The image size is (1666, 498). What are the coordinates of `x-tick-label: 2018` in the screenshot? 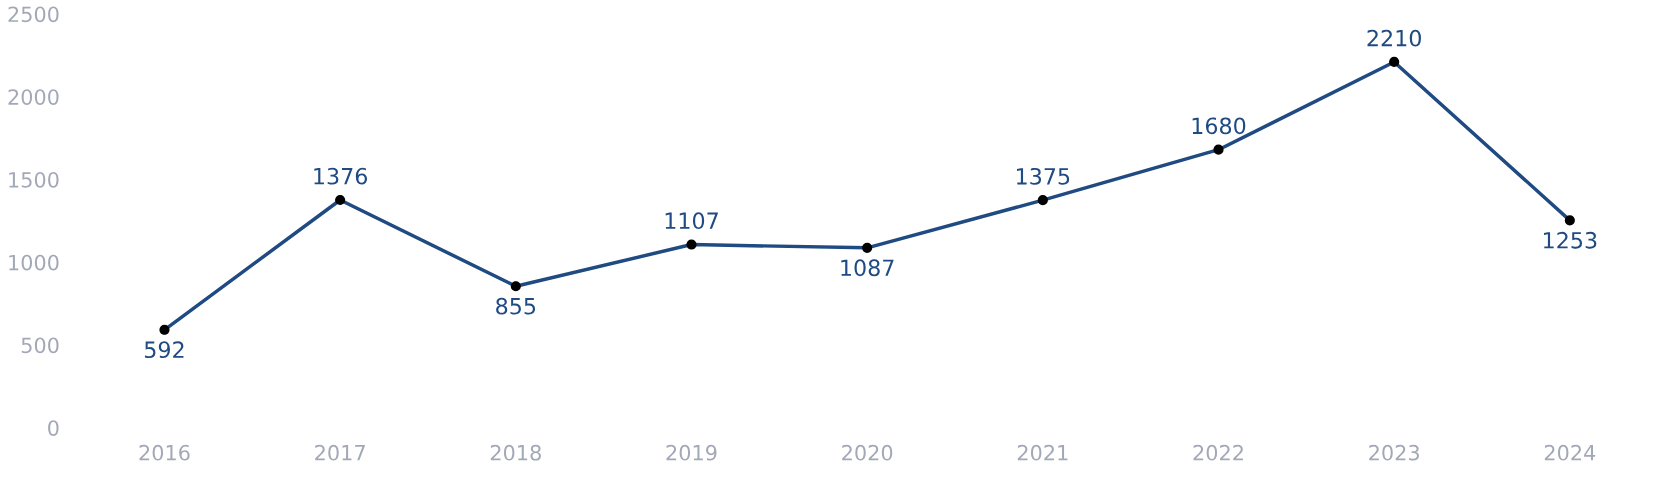 It's located at (515, 452).